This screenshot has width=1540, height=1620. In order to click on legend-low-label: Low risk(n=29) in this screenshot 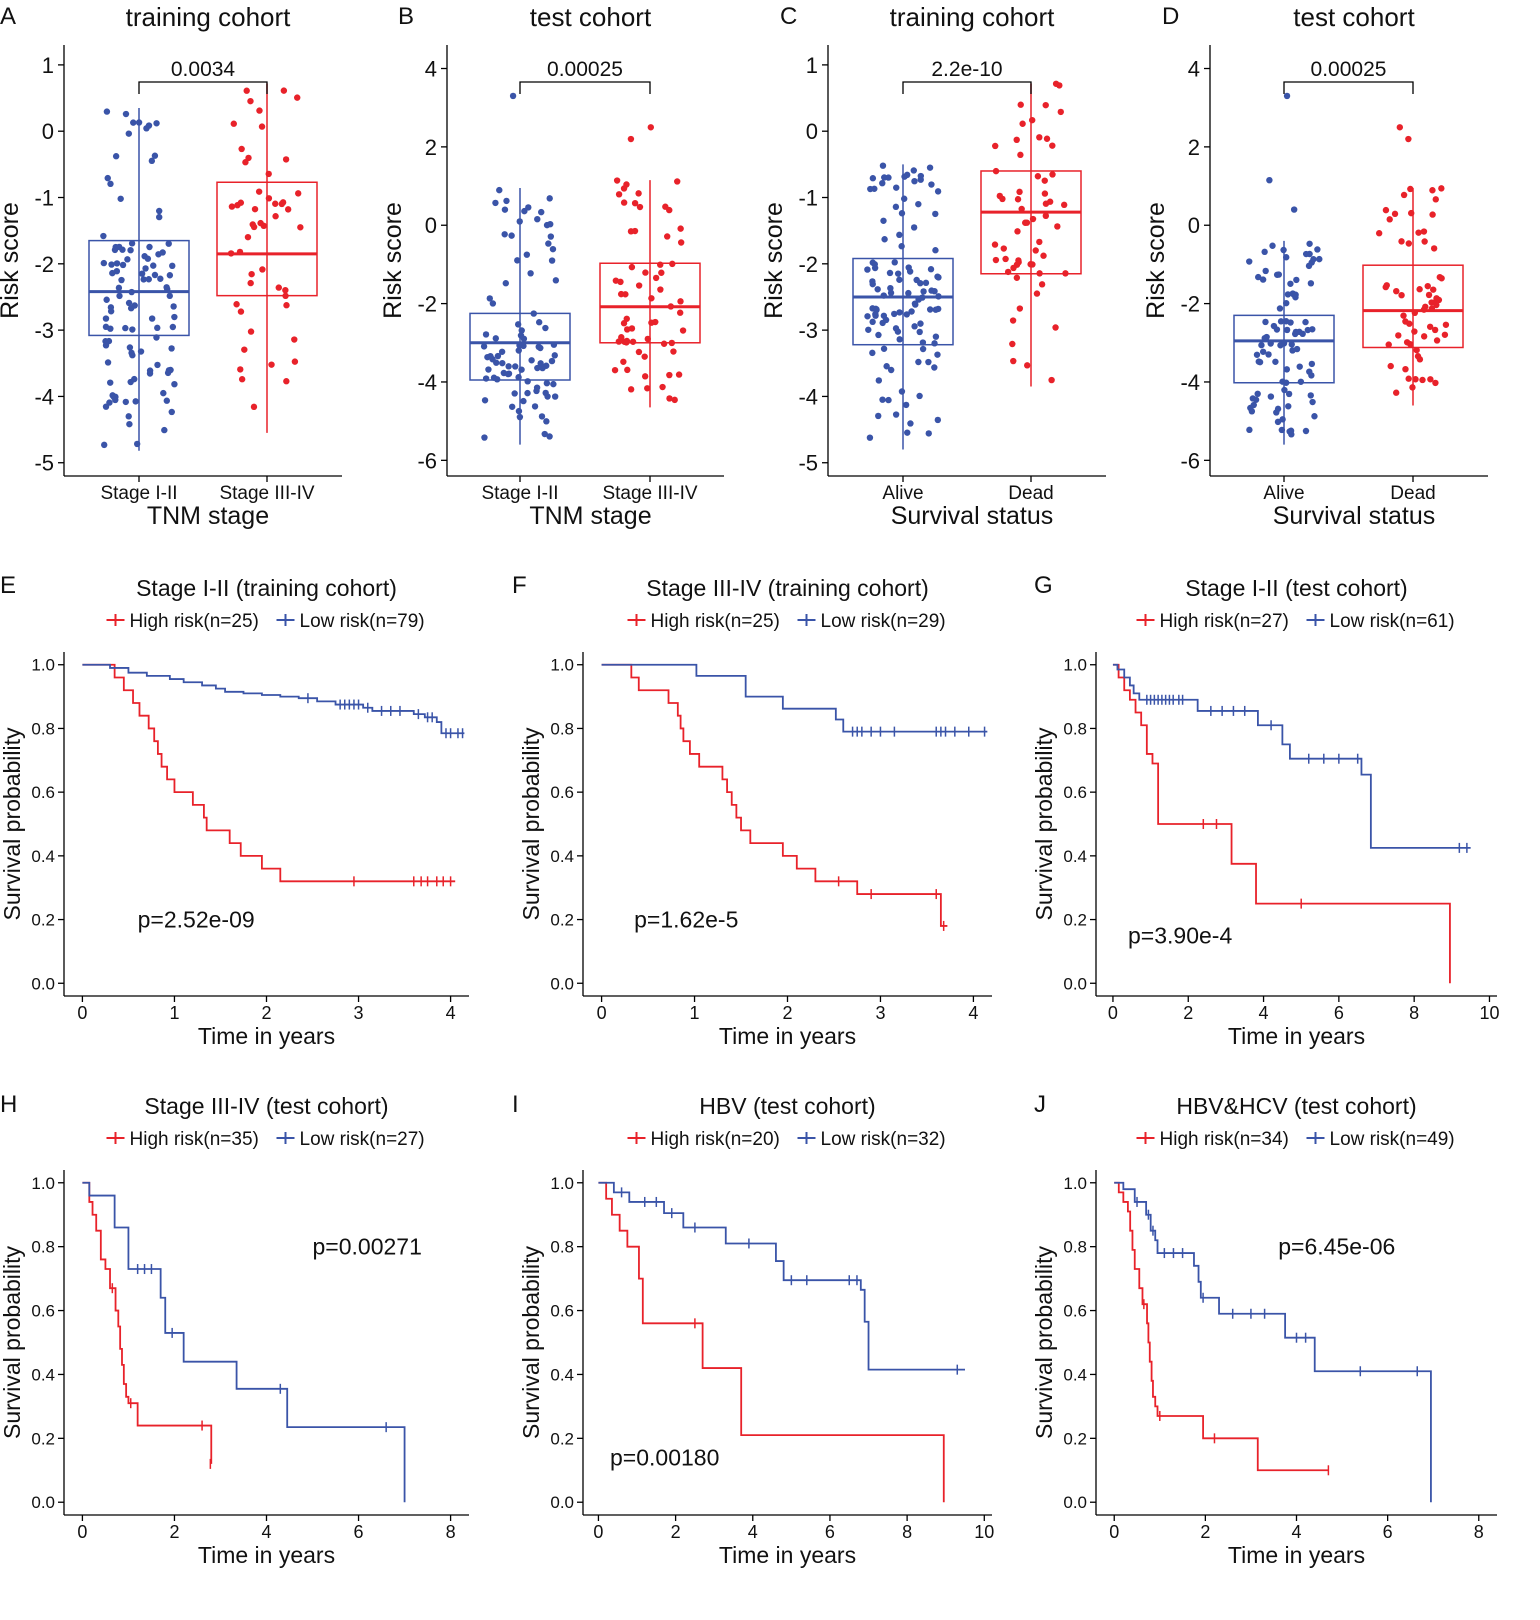, I will do `click(883, 621)`.